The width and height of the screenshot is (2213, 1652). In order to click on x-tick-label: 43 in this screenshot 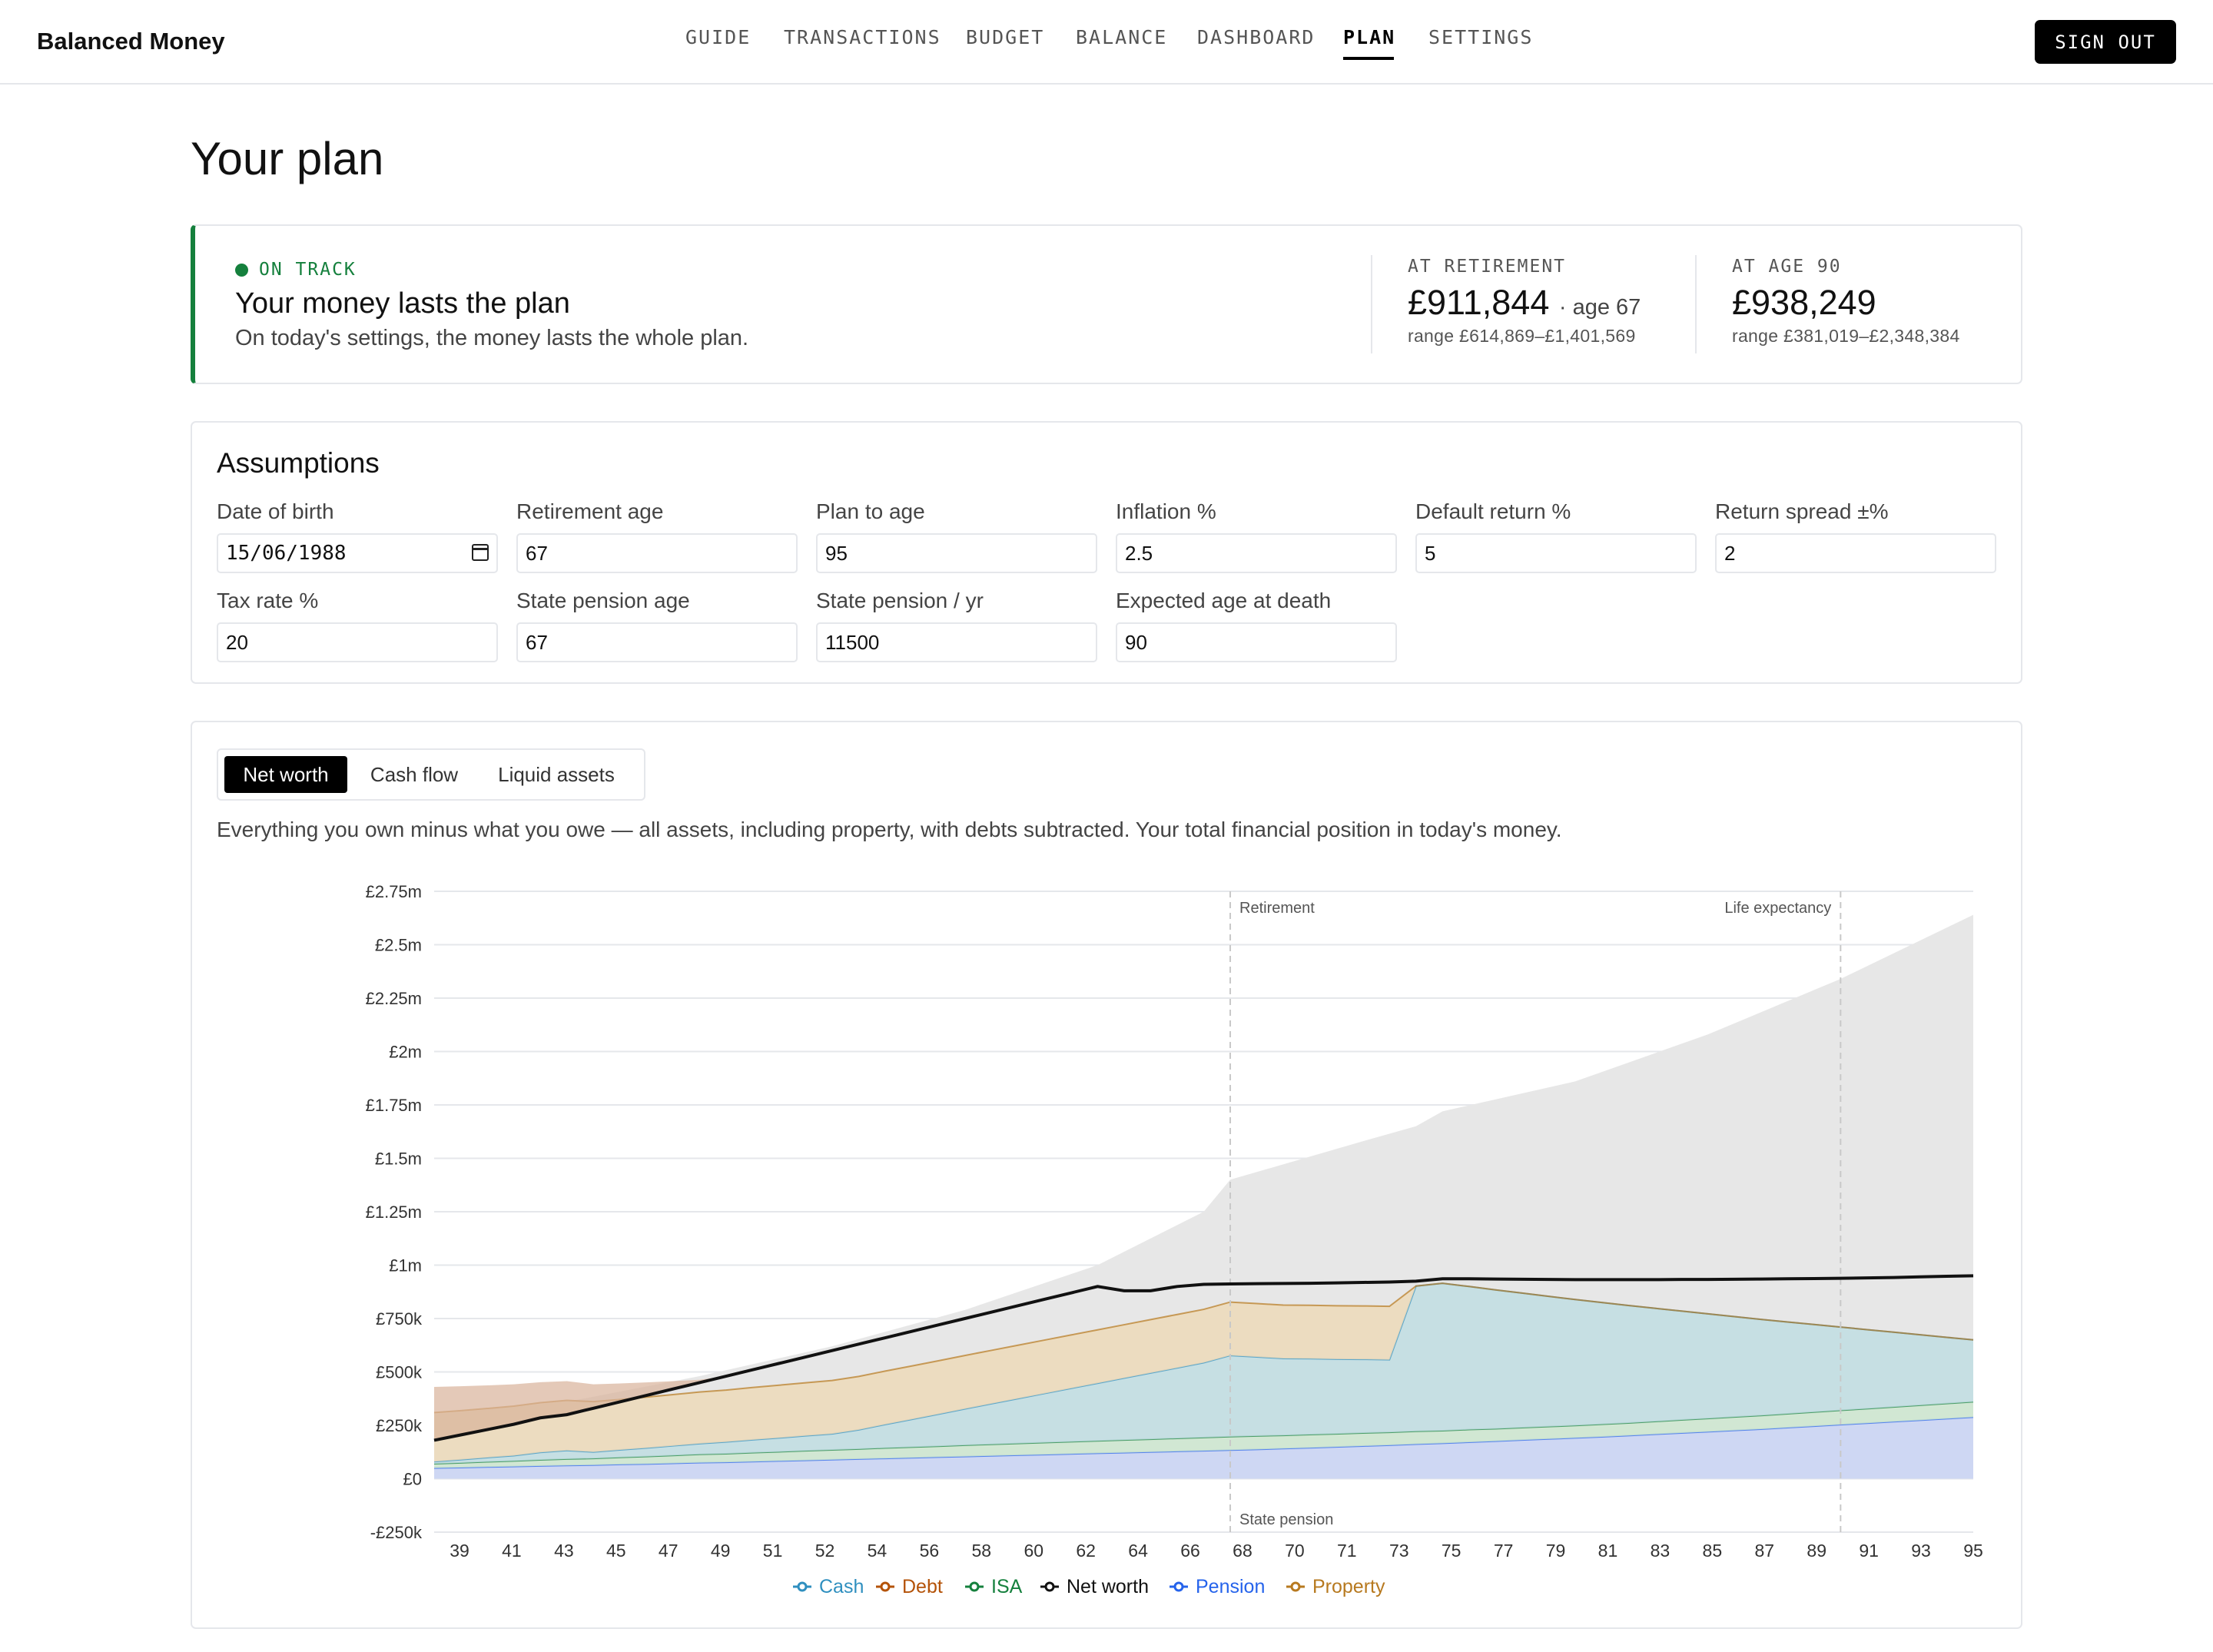, I will do `click(564, 1551)`.